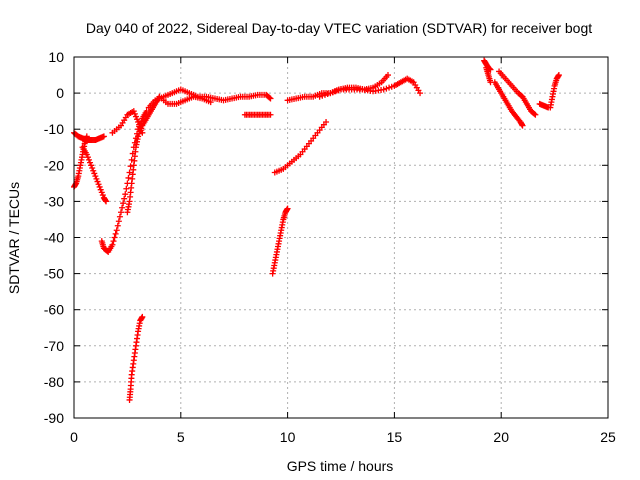 This screenshot has height=480, width=640. I want to click on x-tick-label: 20, so click(501, 437).